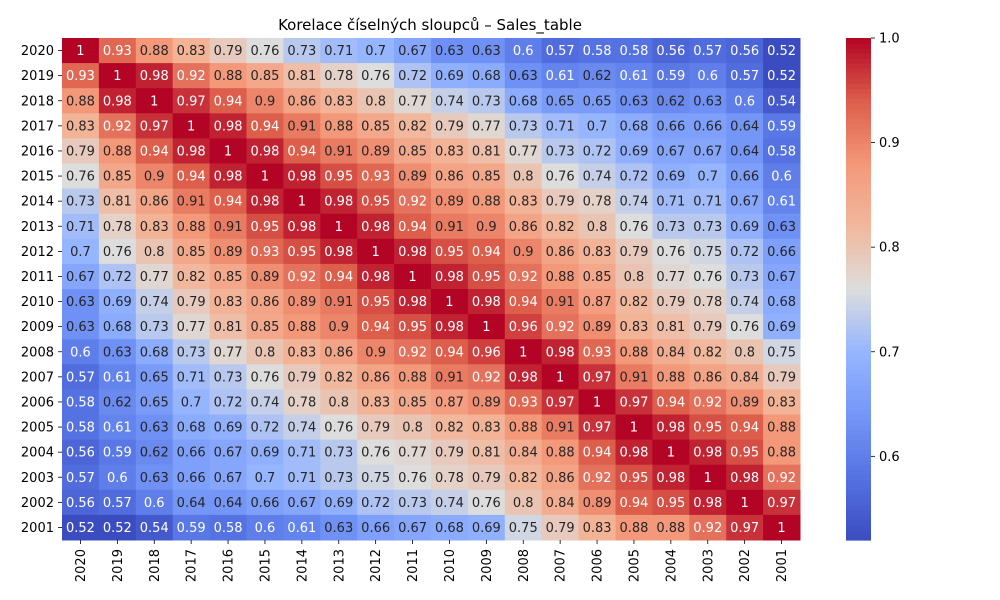 The height and width of the screenshot is (600, 1000). Describe the element at coordinates (524, 565) in the screenshot. I see `column-tick-label: 2008` at that location.